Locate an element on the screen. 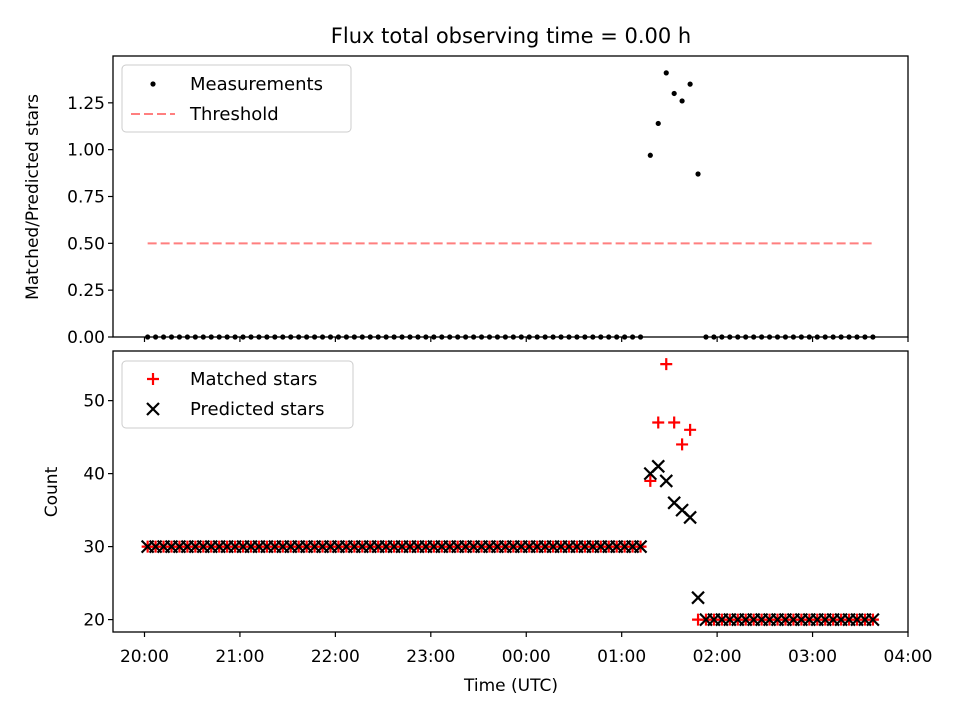 The width and height of the screenshot is (960, 720). x-tick-label: 22:00 is located at coordinates (335, 657).